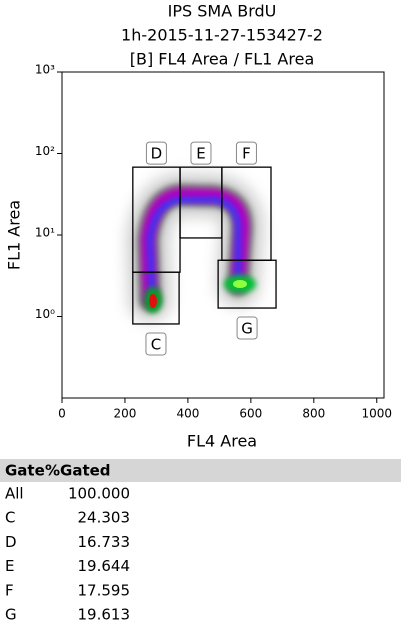 The image size is (401, 630). Describe the element at coordinates (376, 414) in the screenshot. I see `x-tick-label: 1000` at that location.